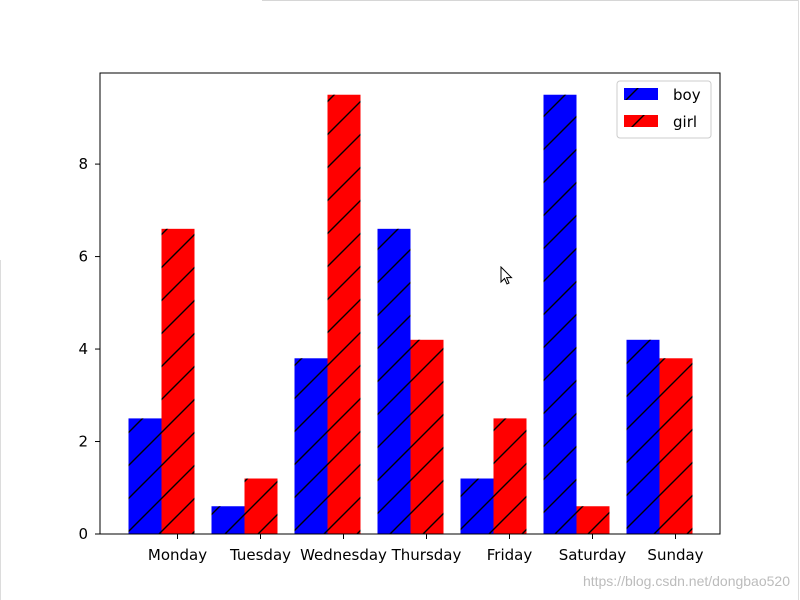  What do you see at coordinates (145, 476) in the screenshot?
I see `bar-hatch-boy-monday` at bounding box center [145, 476].